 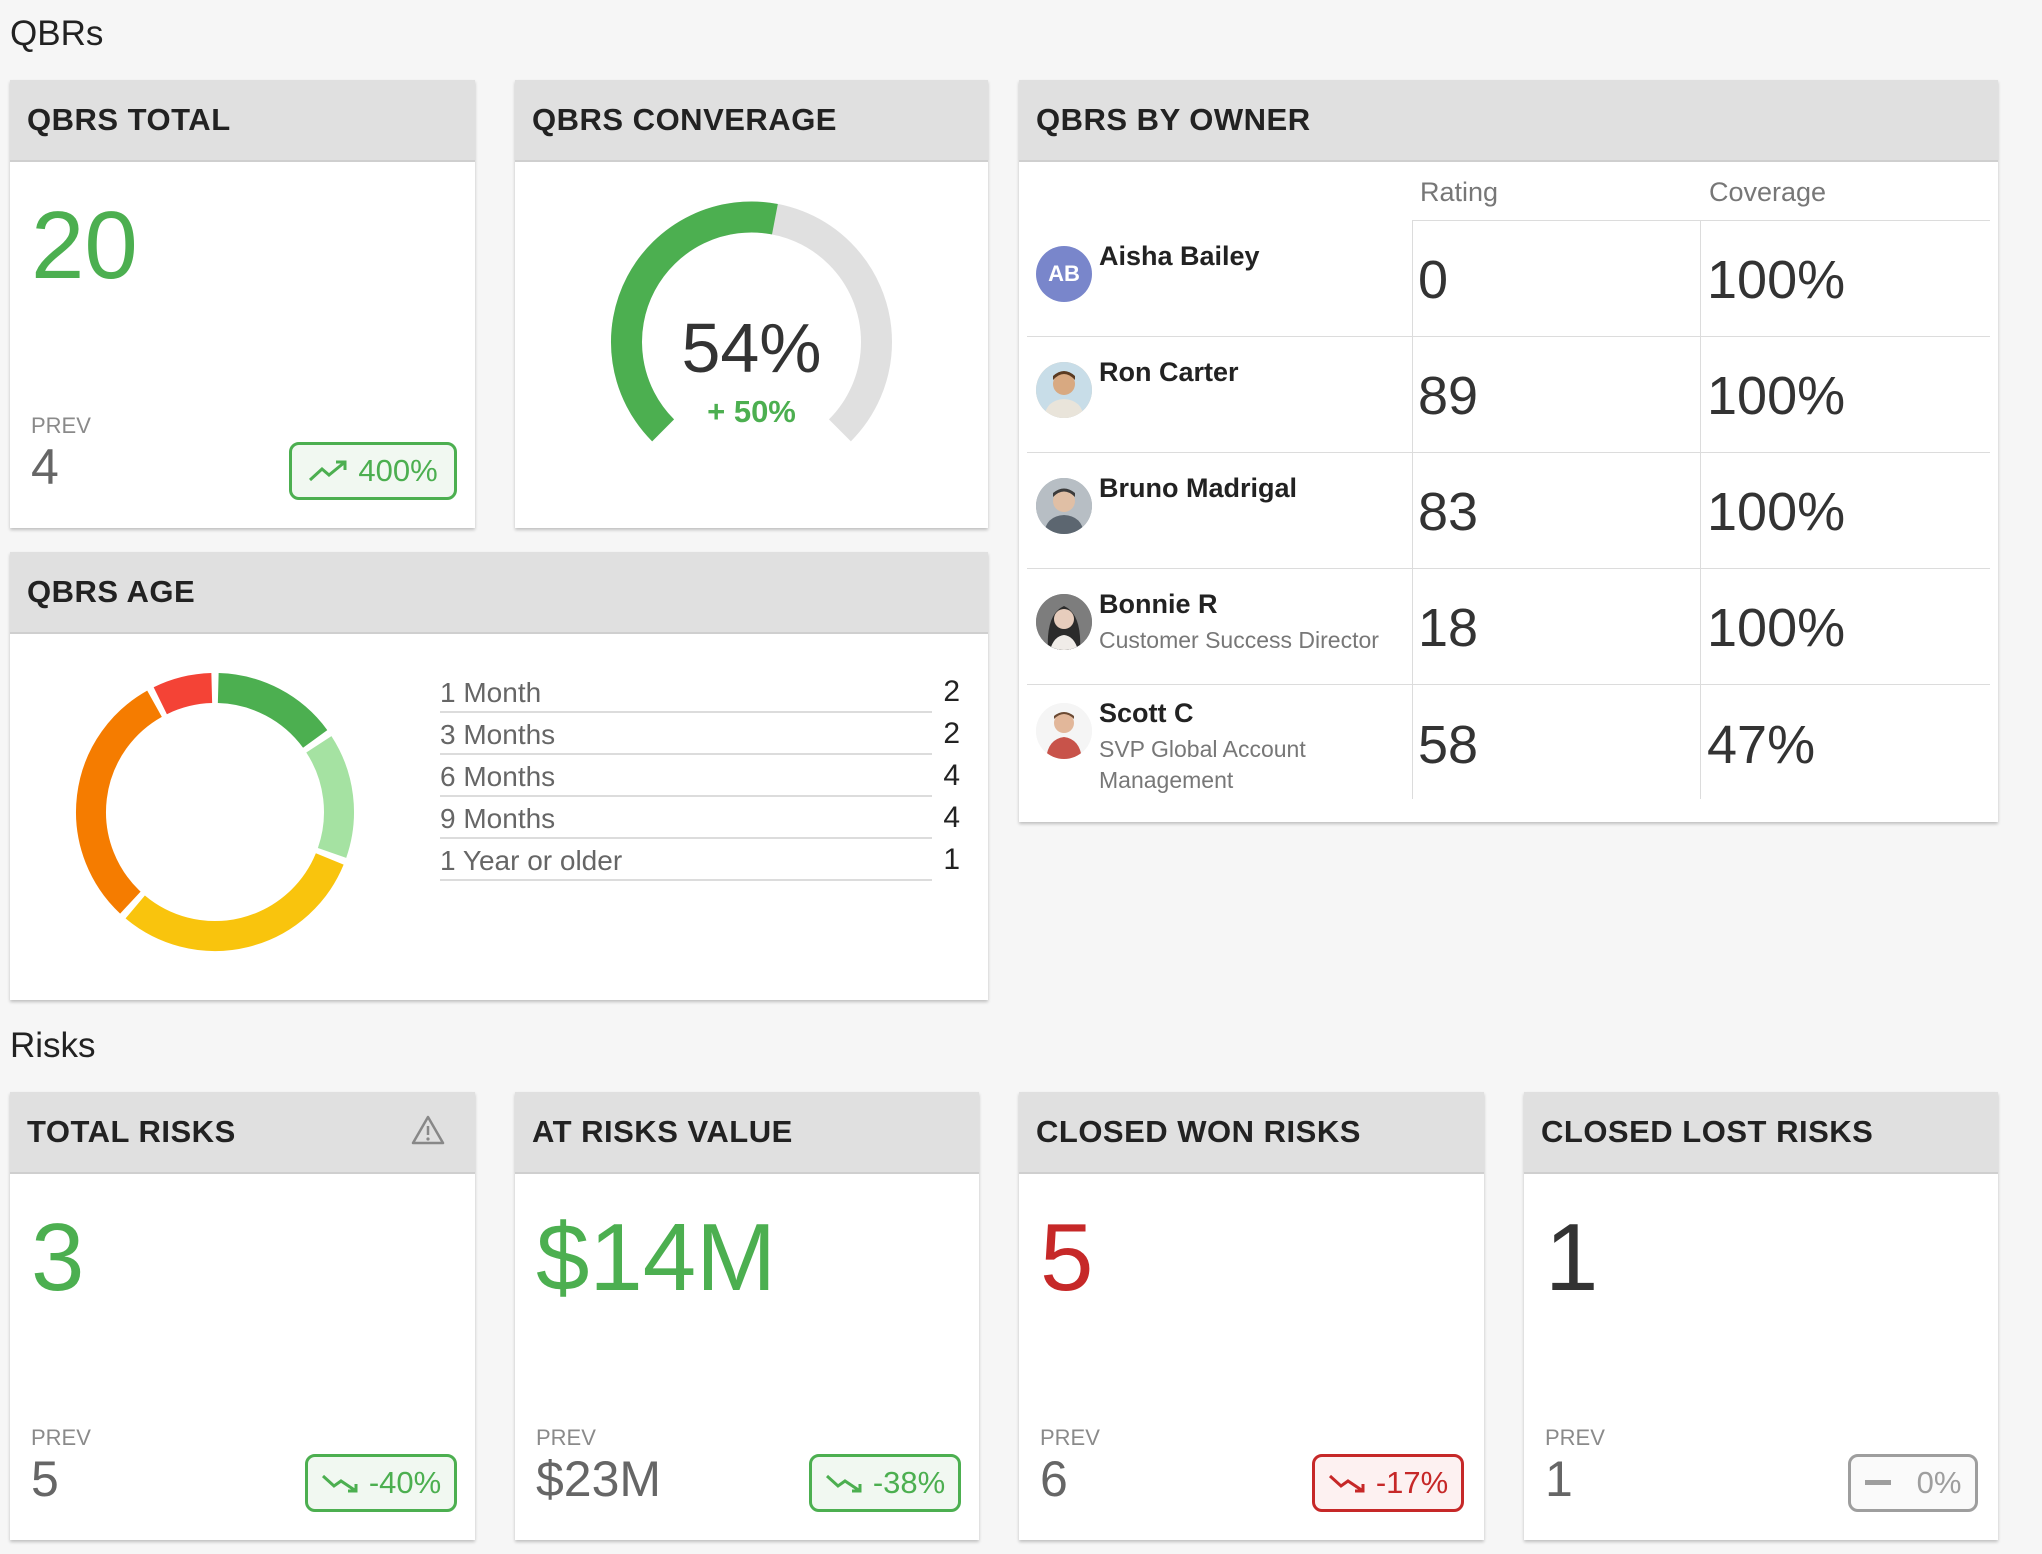 I want to click on coverage-percent: 54%, so click(x=751, y=348).